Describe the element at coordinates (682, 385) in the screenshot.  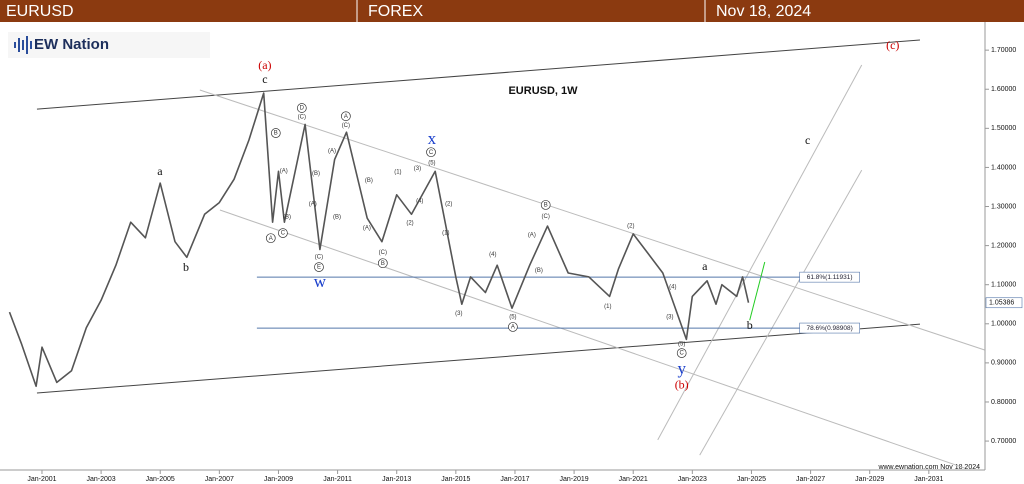
I see `wave-label: (b)` at that location.